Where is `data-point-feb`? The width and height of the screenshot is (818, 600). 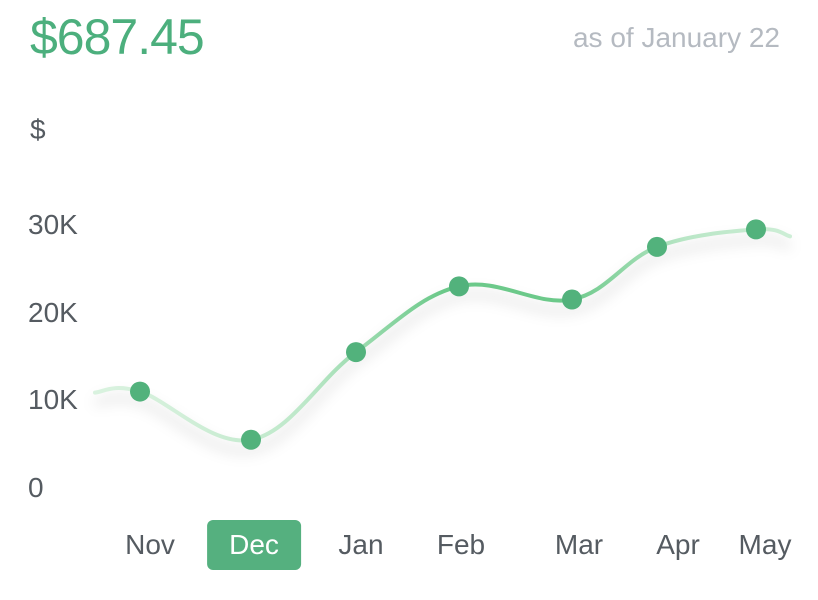 data-point-feb is located at coordinates (459, 286).